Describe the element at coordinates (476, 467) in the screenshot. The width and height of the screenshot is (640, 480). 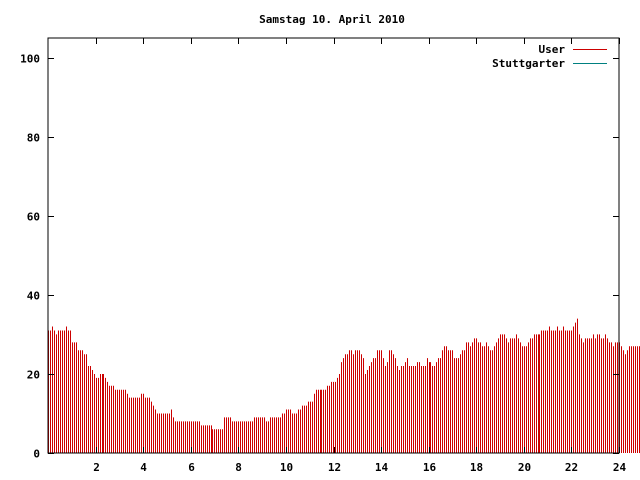
I see `x-tick-label: 18` at that location.